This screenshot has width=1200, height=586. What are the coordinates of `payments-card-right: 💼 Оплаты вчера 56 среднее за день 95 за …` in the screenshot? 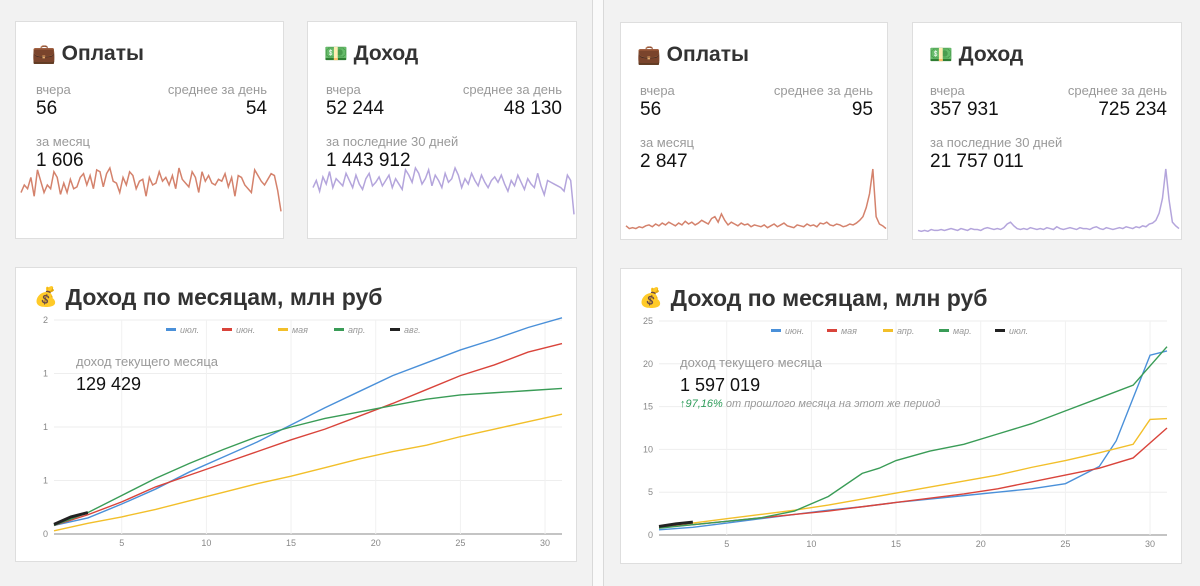 It's located at (754, 131).